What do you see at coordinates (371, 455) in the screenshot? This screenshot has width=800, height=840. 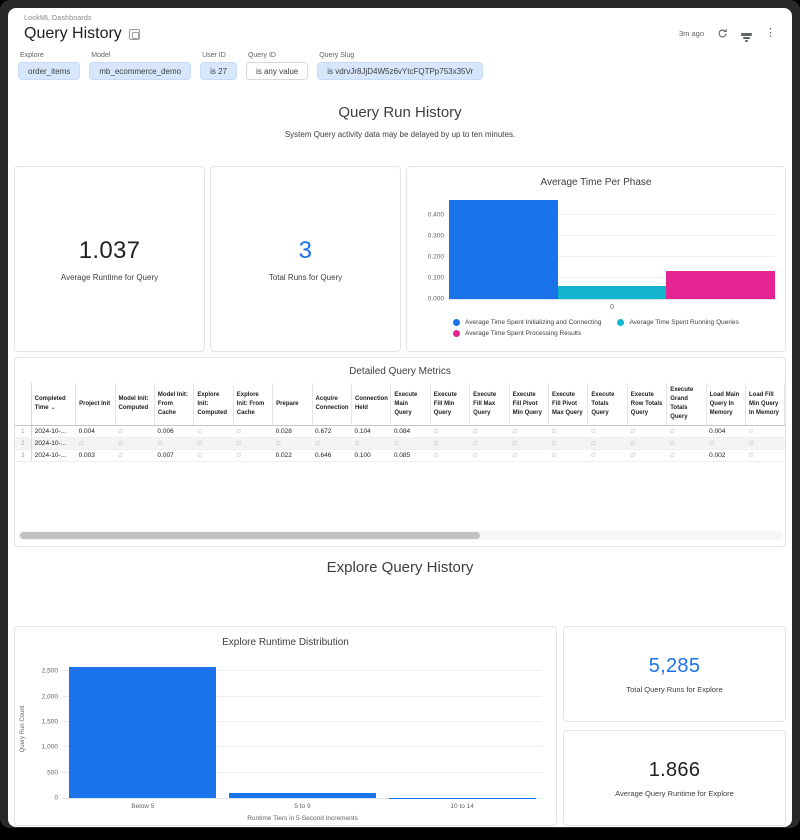 I see `table-cell: 0.100` at bounding box center [371, 455].